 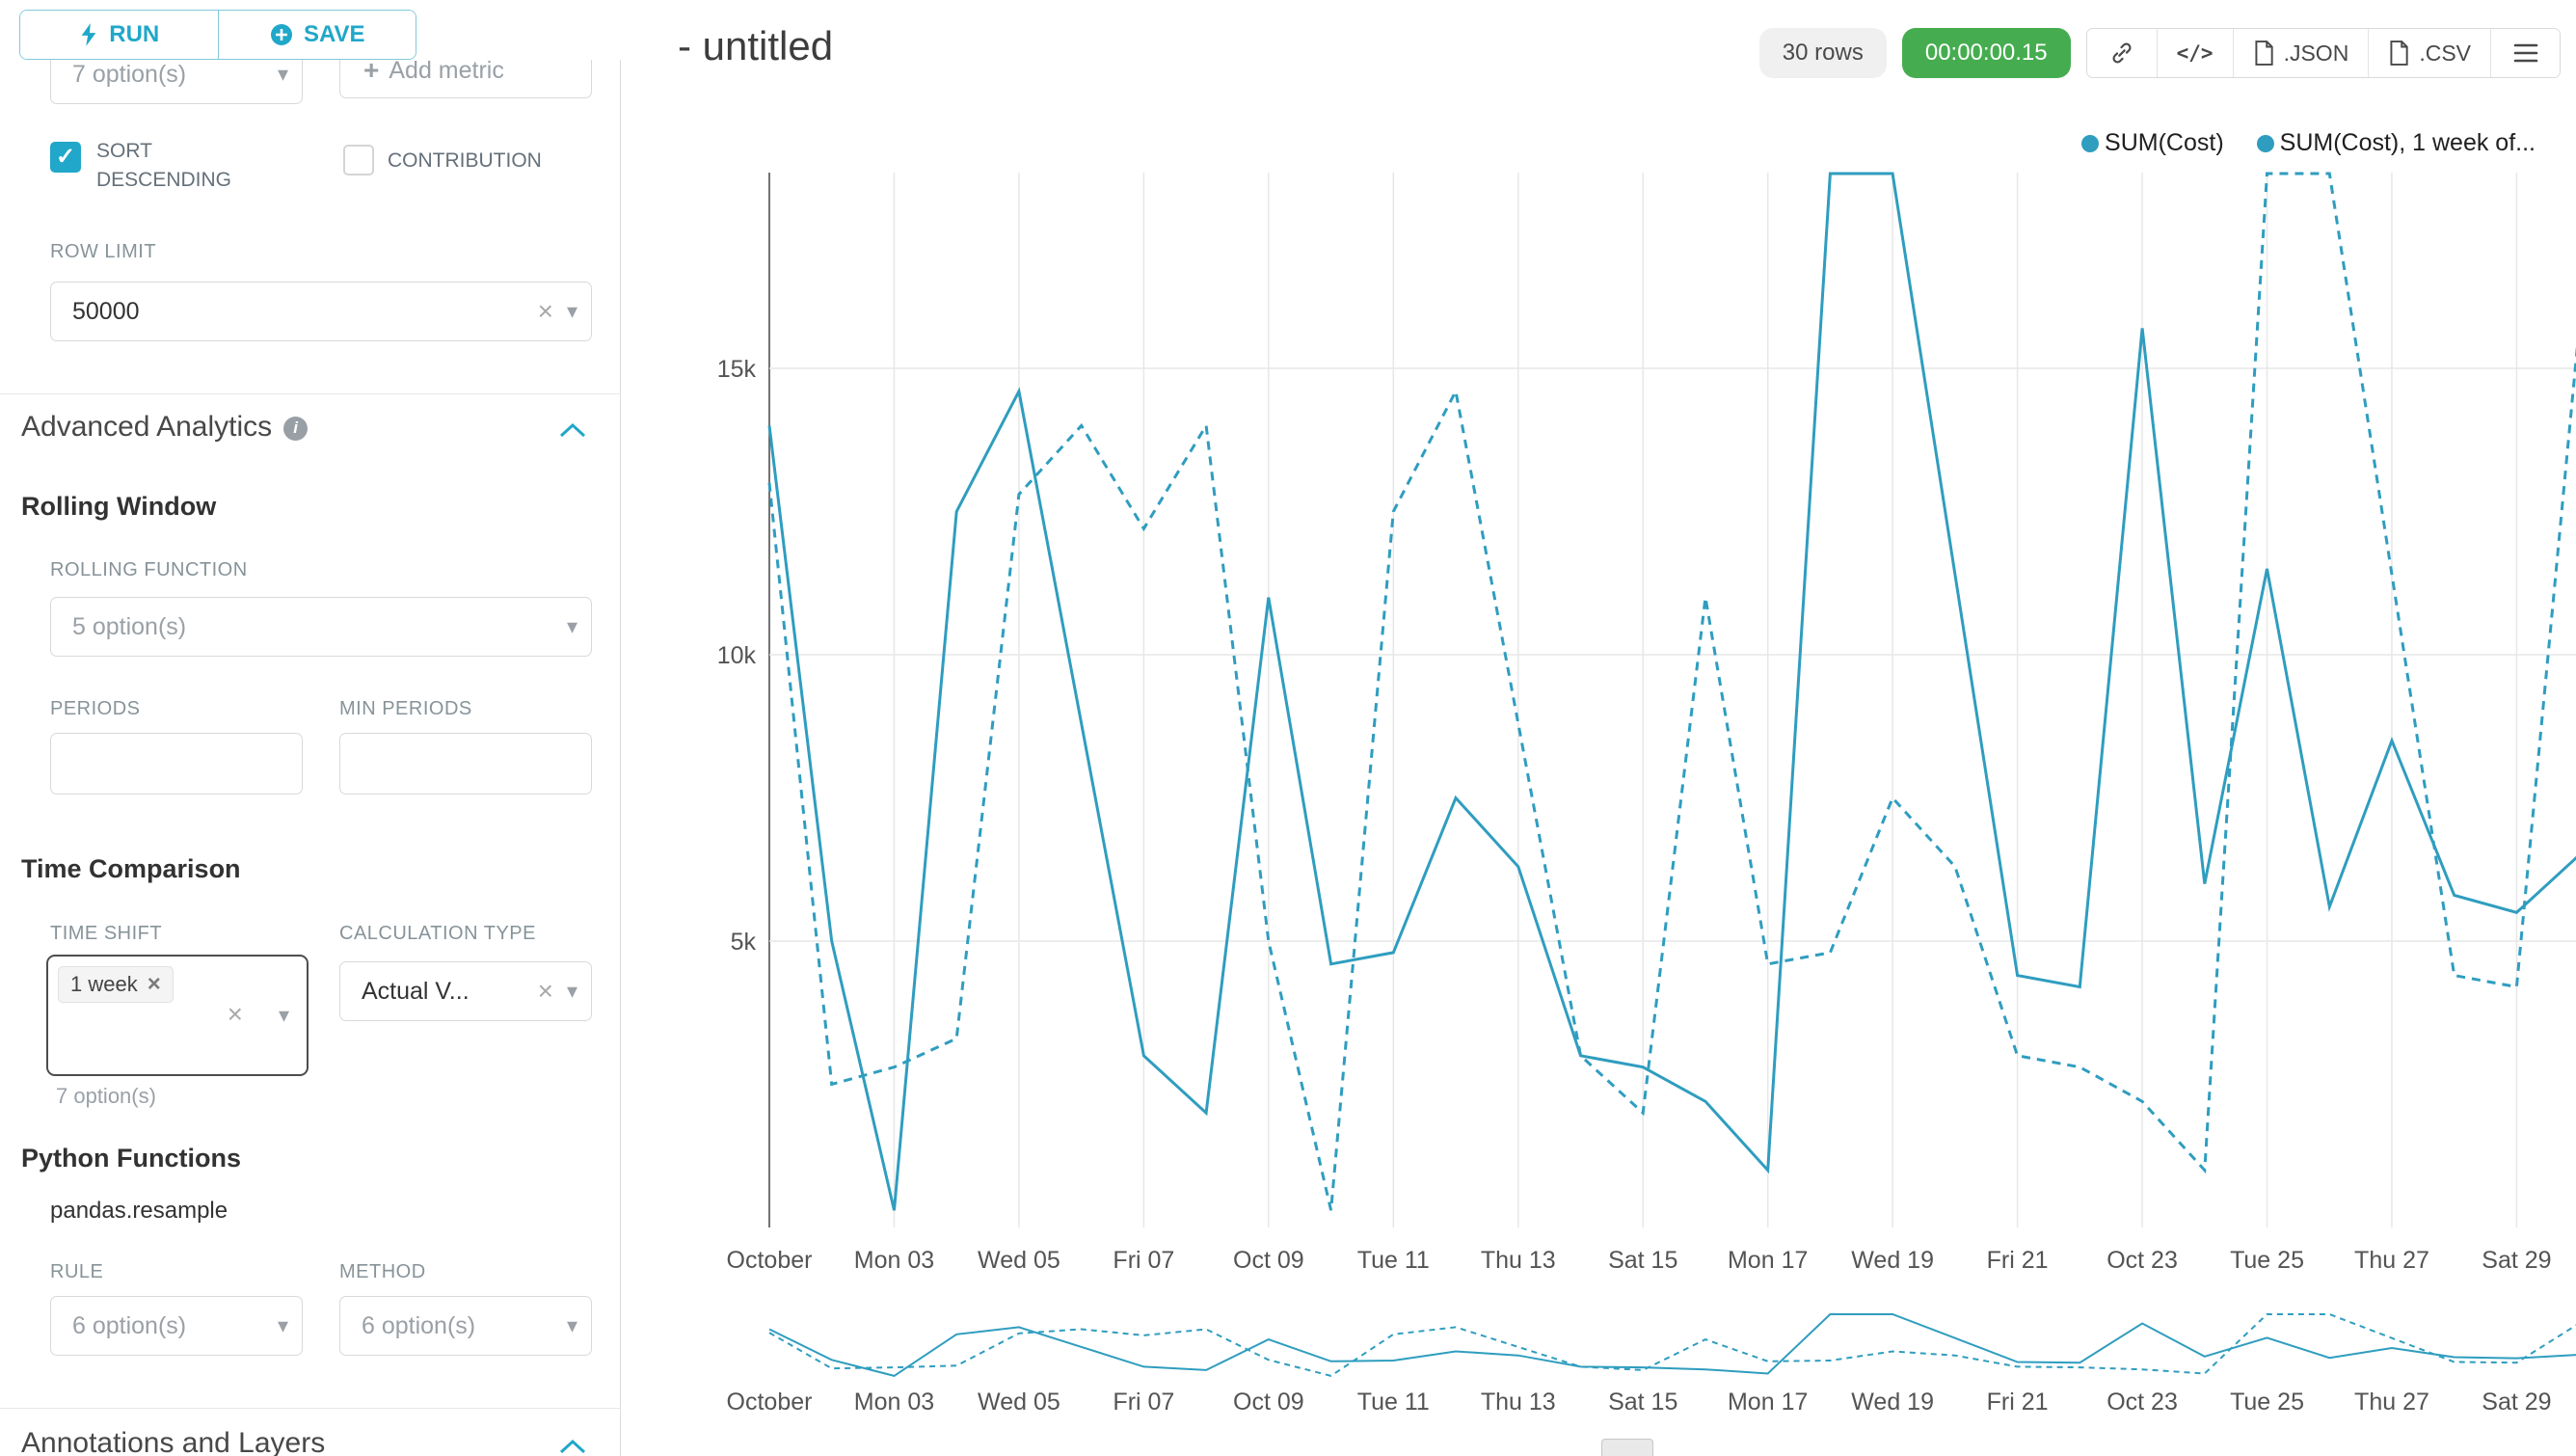 I want to click on svg-text: Fri 21, so click(x=2018, y=1260).